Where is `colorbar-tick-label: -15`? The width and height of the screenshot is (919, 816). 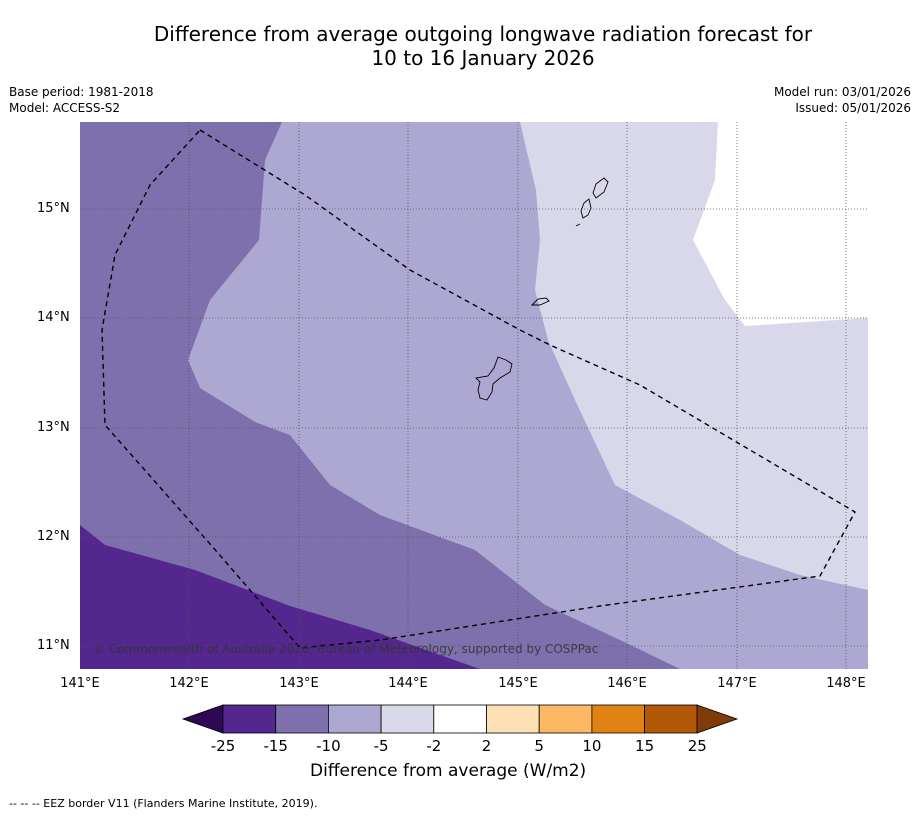
colorbar-tick-label: -15 is located at coordinates (275, 746).